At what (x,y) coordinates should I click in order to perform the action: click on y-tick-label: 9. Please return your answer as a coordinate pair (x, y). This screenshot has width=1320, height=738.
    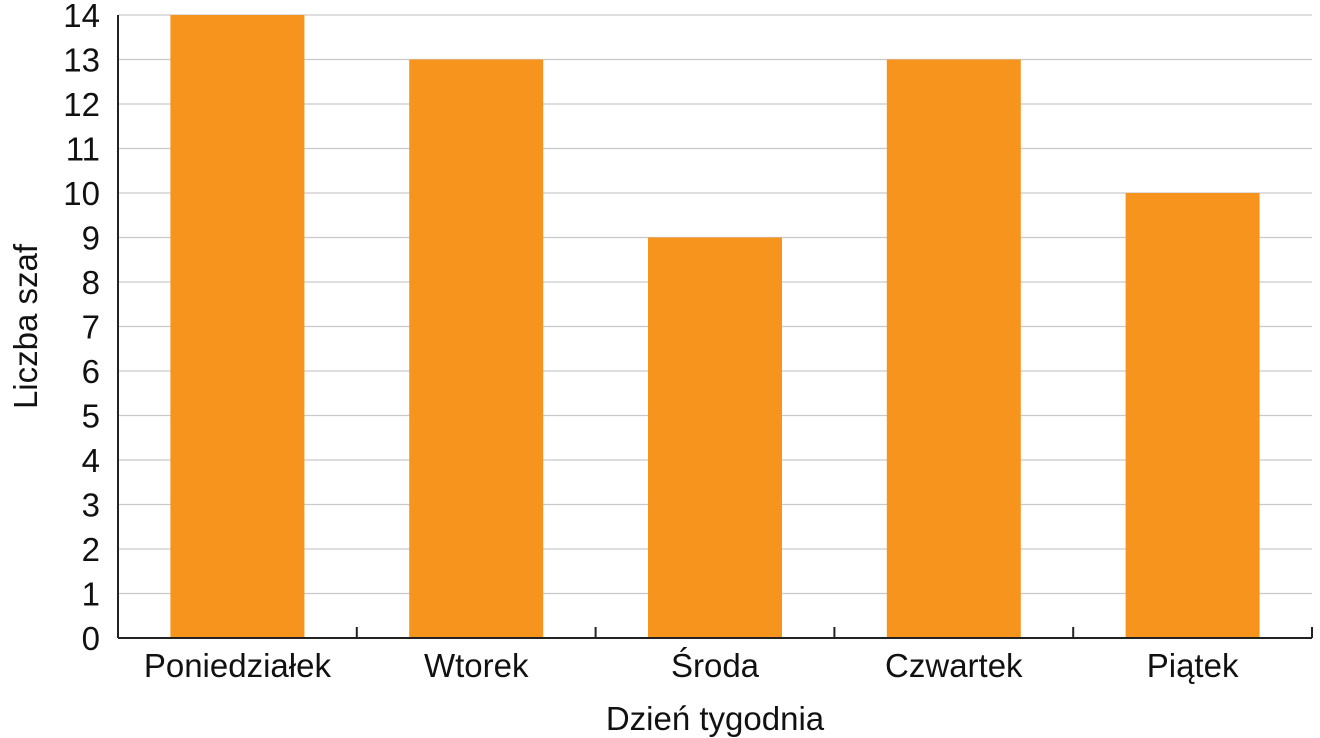
    Looking at the image, I should click on (91, 238).